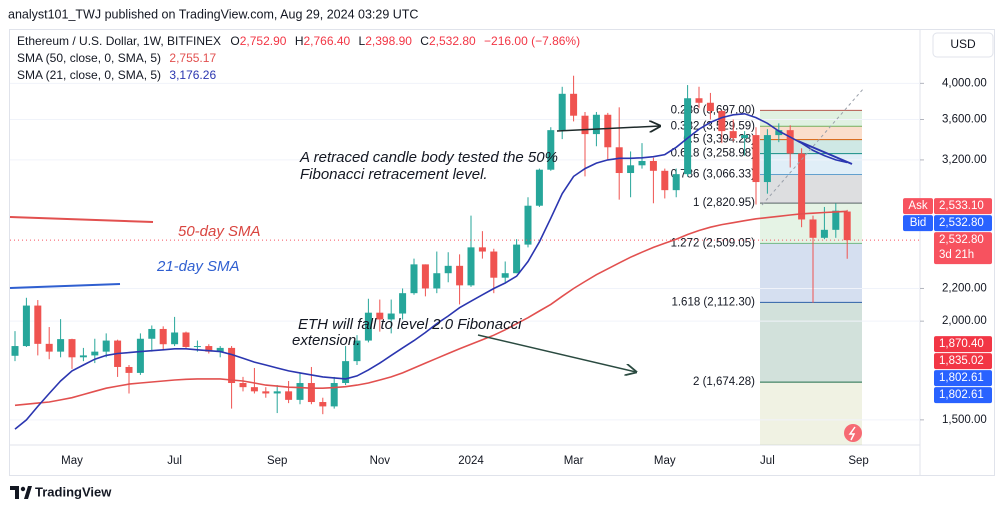  I want to click on readout-value: 2,766.40, so click(326, 41).